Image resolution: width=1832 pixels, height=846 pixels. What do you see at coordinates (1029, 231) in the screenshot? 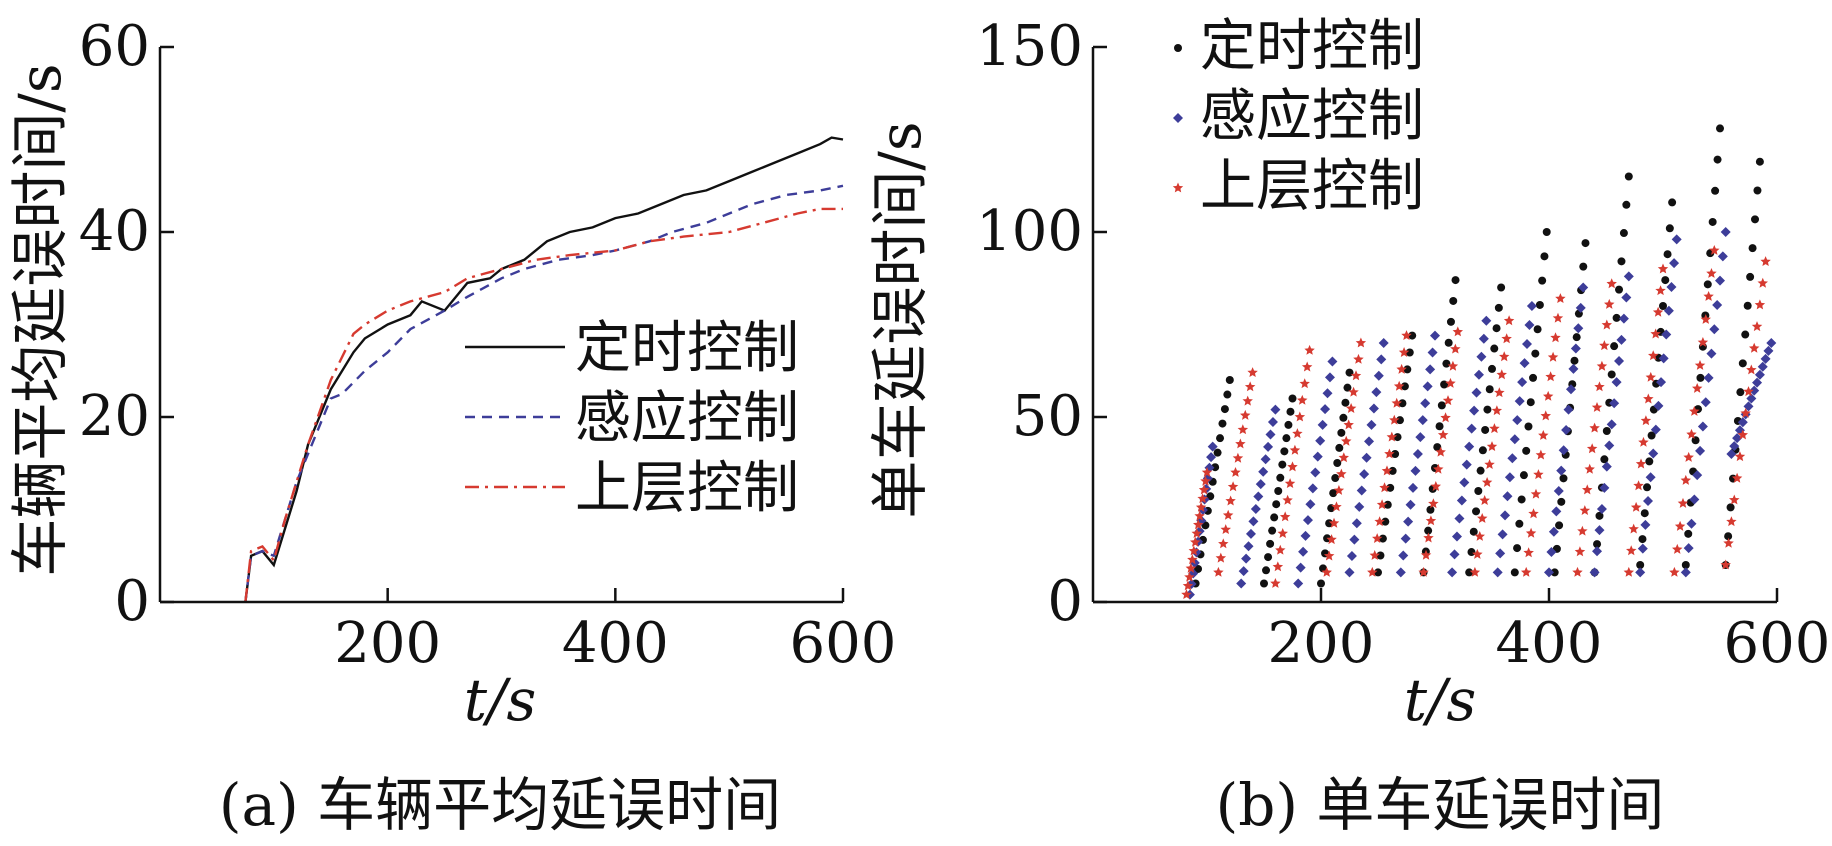
I see `y-tick-label: 100` at bounding box center [1029, 231].